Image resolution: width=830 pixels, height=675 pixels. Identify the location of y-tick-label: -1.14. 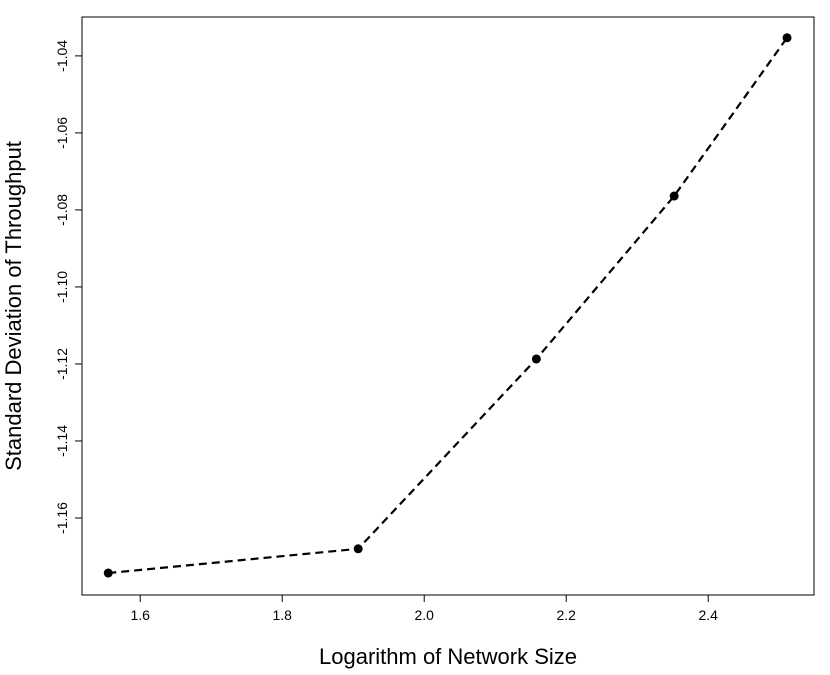
(62, 441).